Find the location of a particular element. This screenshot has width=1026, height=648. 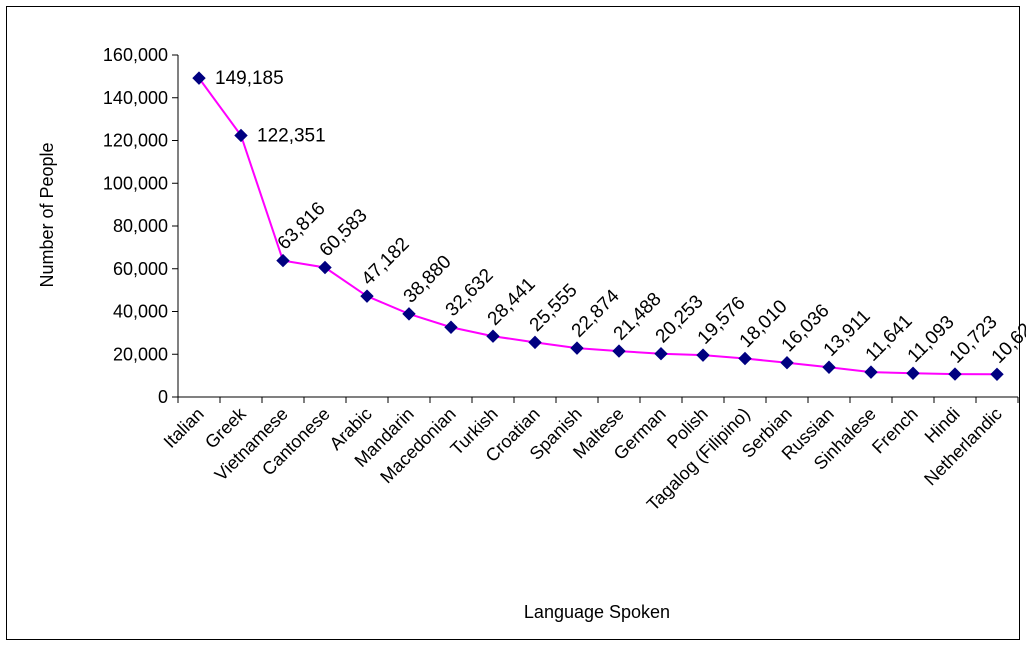

y-tick-label: 0 is located at coordinates (163, 397).